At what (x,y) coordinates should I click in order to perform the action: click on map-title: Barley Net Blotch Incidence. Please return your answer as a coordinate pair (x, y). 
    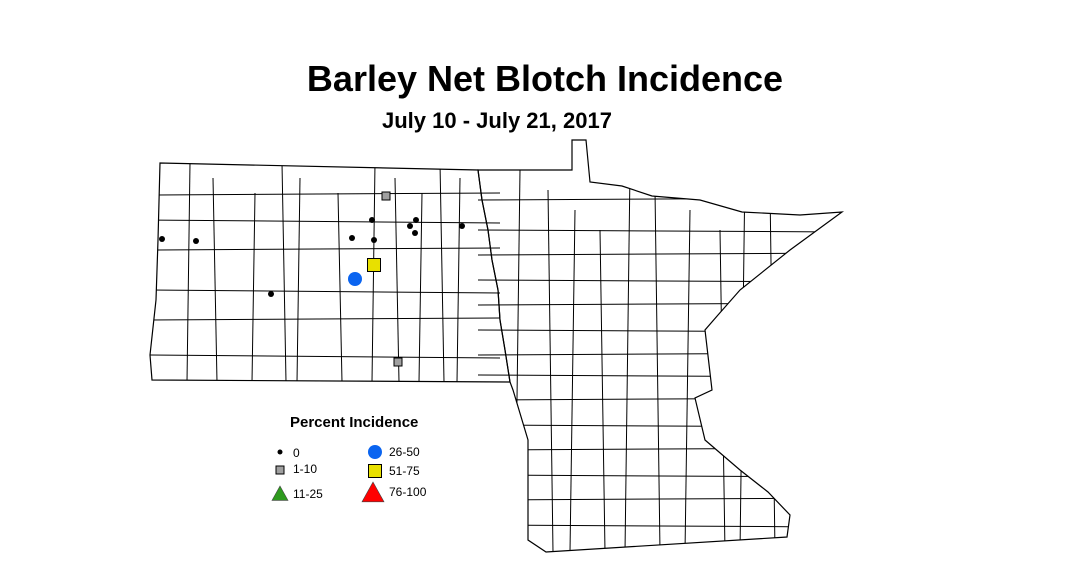
    Looking at the image, I should click on (545, 78).